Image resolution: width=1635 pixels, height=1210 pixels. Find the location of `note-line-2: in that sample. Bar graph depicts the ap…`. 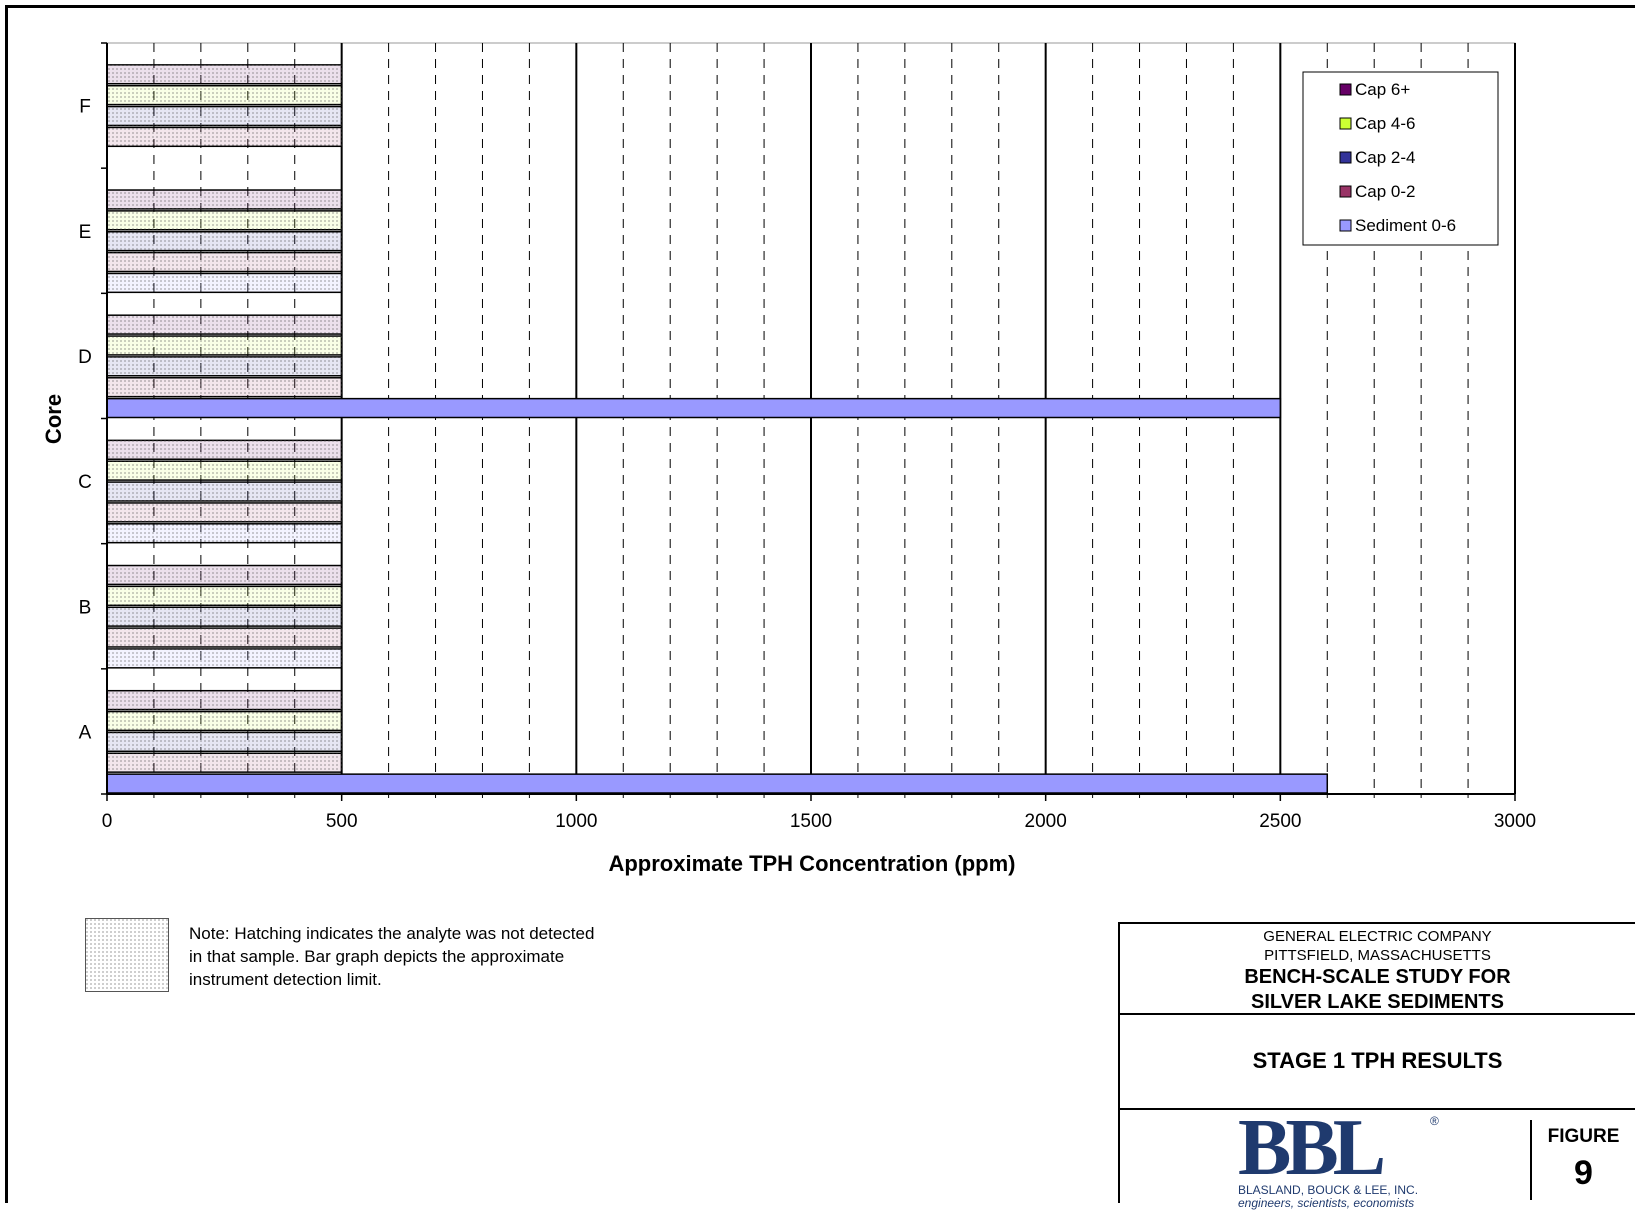

note-line-2: in that sample. Bar graph depicts the ap… is located at coordinates (377, 956).